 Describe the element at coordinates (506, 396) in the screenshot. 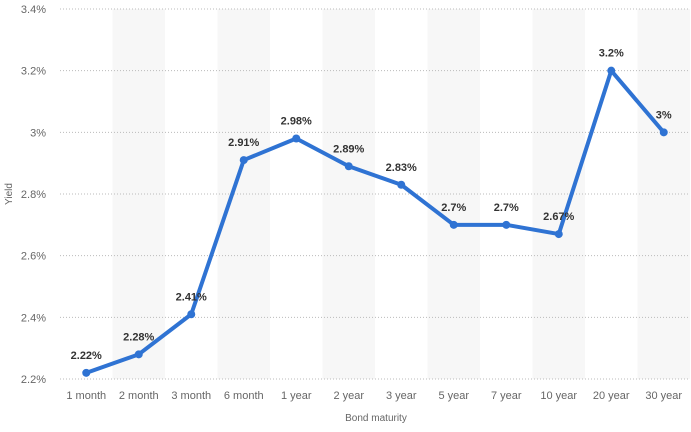

I see `x-tick-label: 7 year` at that location.